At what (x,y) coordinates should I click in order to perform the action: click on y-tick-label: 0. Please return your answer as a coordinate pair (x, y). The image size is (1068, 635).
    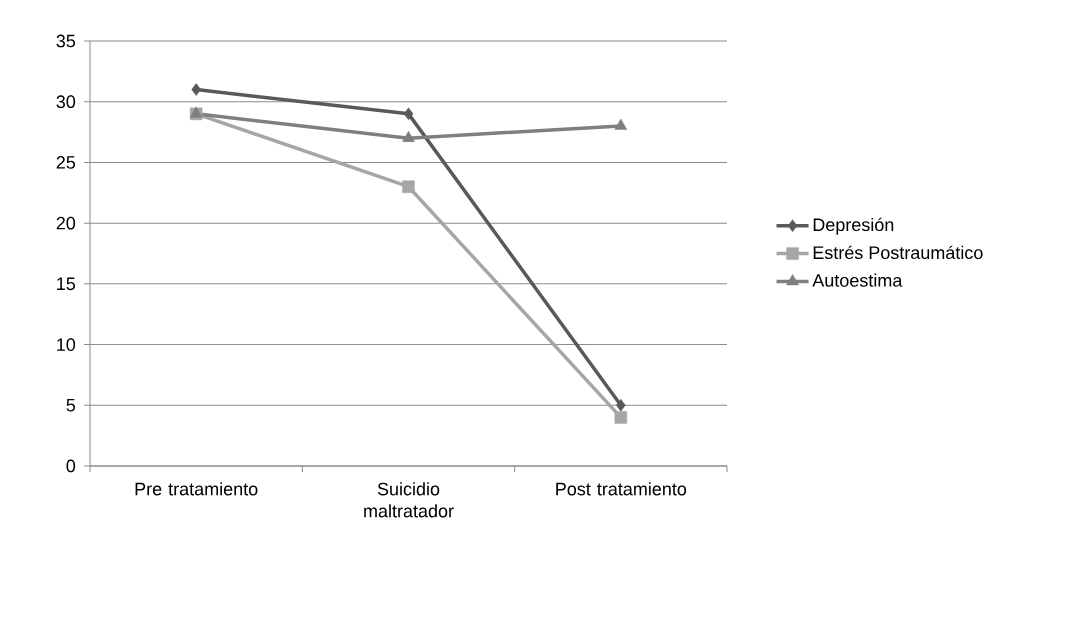
    Looking at the image, I should click on (71, 466).